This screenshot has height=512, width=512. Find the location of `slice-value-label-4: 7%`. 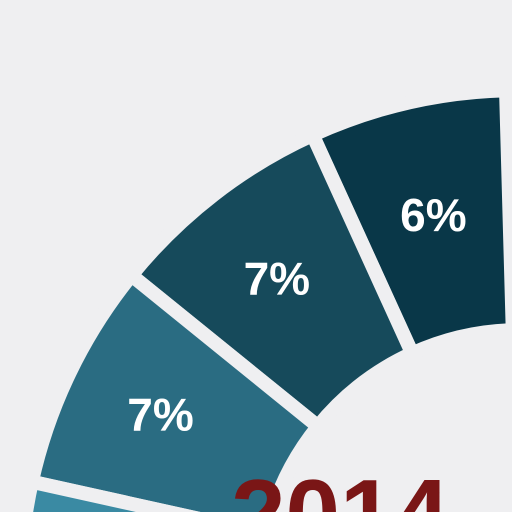

slice-value-label-4: 7% is located at coordinates (160, 415).